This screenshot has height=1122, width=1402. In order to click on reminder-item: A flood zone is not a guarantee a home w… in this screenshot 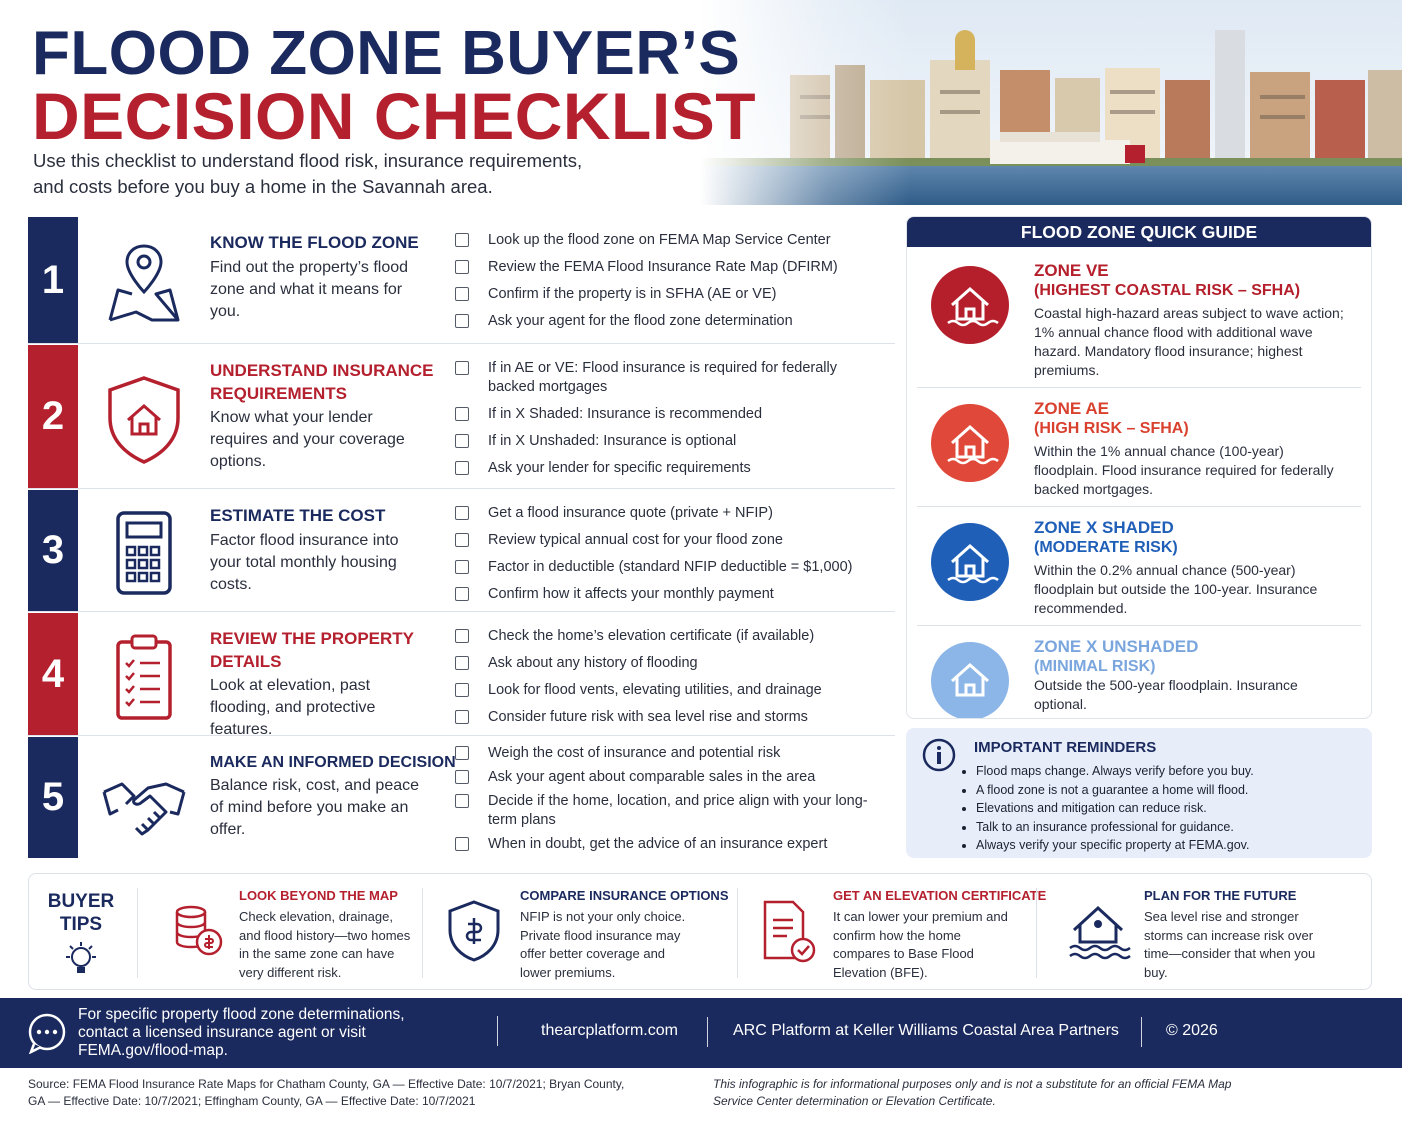, I will do `click(1115, 790)`.